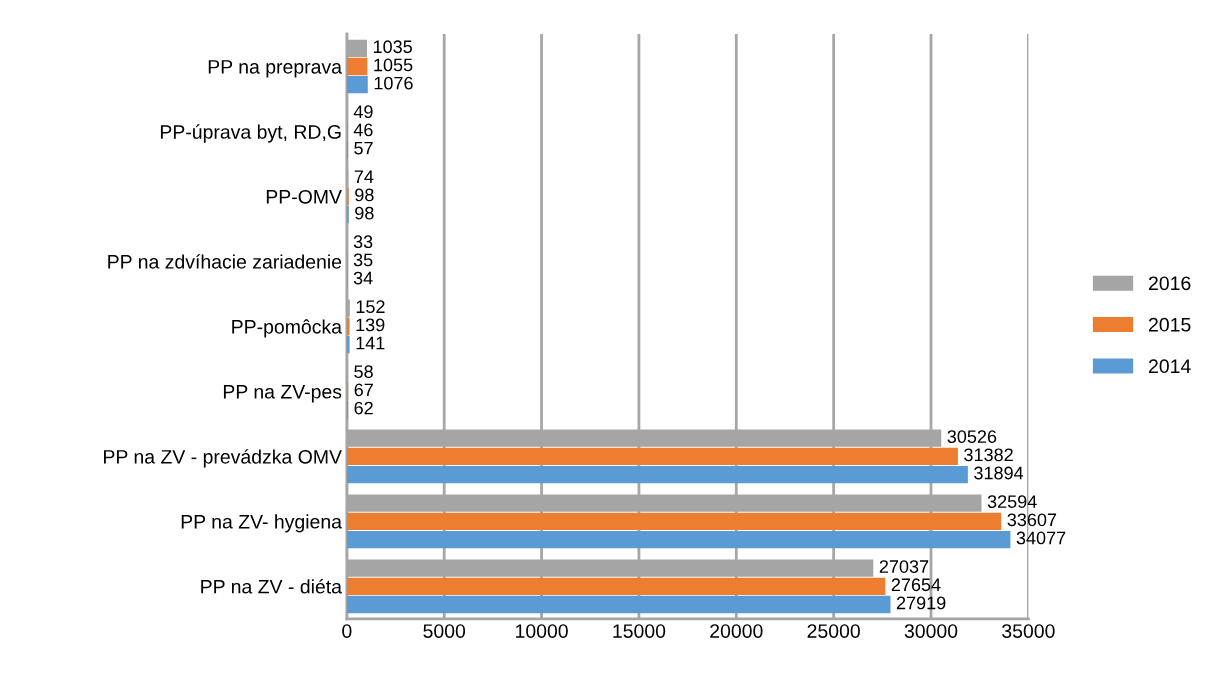 The height and width of the screenshot is (680, 1217). Describe the element at coordinates (261, 523) in the screenshot. I see `y-tick-label: PP na ZV- hygiena` at that location.